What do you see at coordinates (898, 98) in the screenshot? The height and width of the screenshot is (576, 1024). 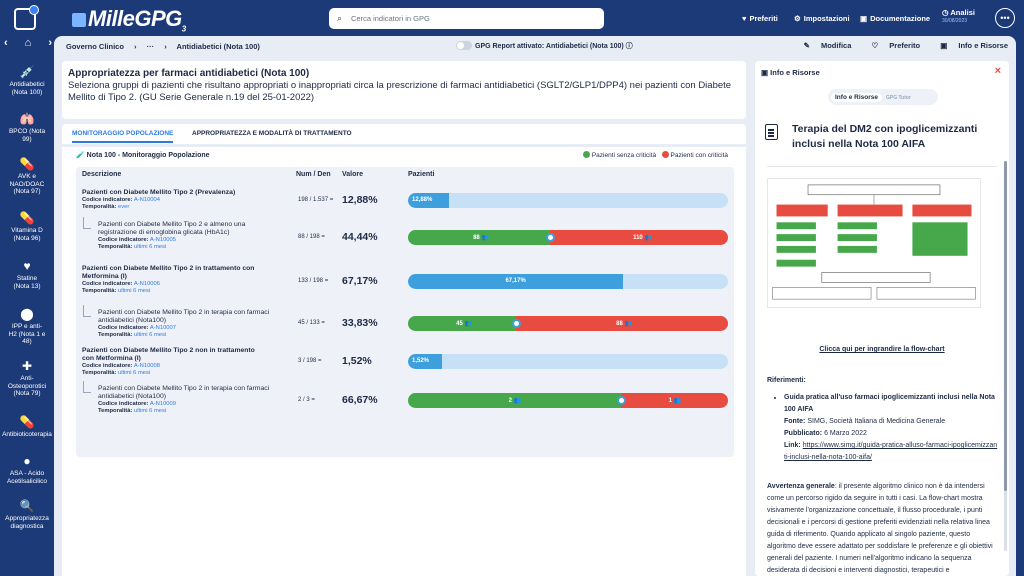 I see `tab-gpg-tutor: GPG Tutor` at bounding box center [898, 98].